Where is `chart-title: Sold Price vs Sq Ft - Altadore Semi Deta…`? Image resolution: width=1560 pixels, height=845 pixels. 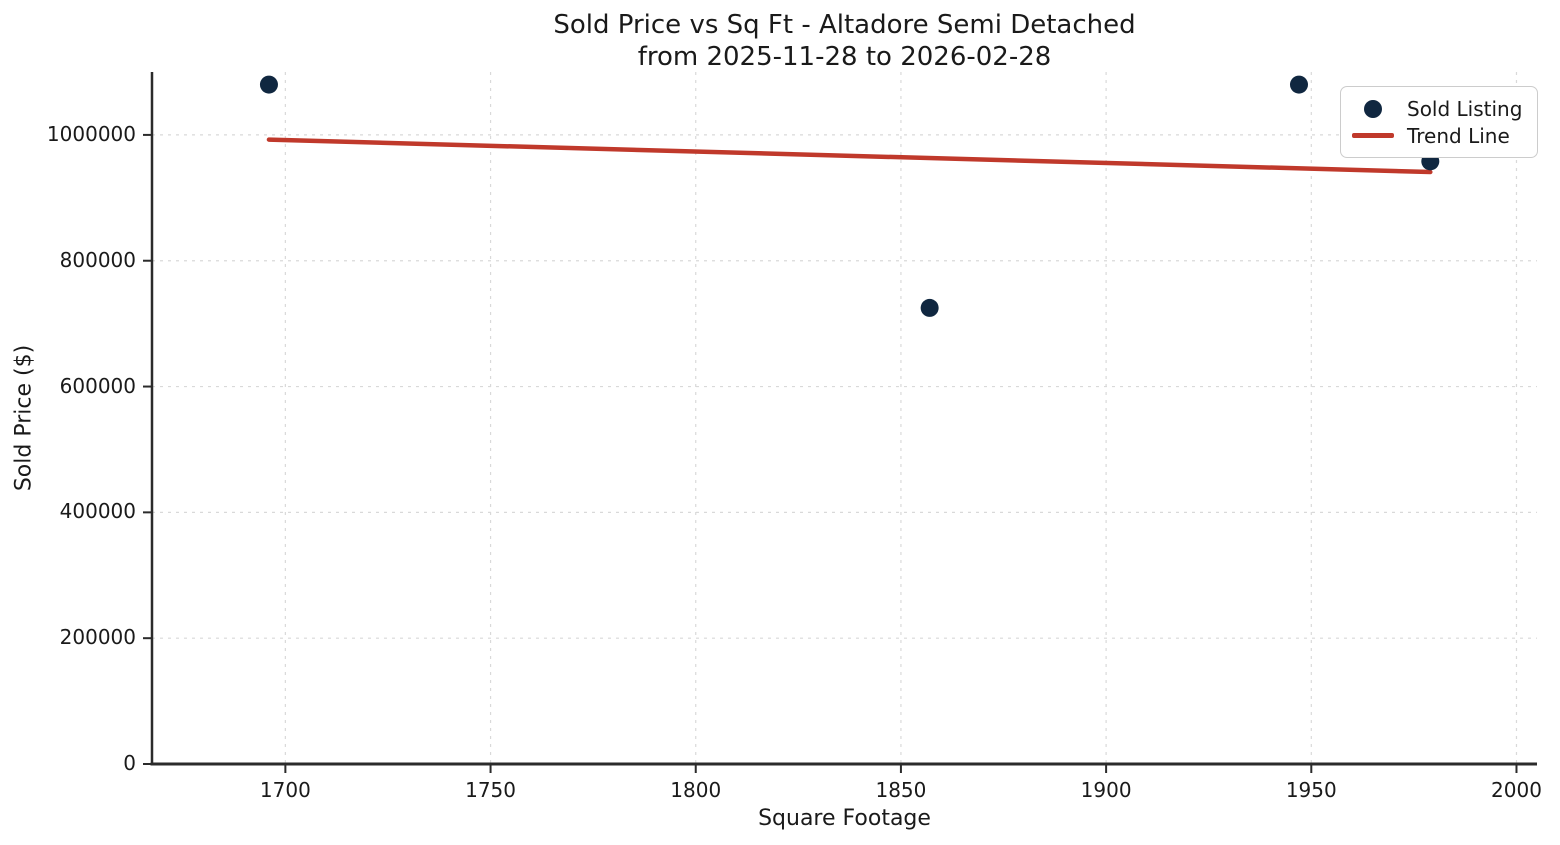
chart-title: Sold Price vs Sq Ft - Altadore Semi Deta… is located at coordinates (844, 25).